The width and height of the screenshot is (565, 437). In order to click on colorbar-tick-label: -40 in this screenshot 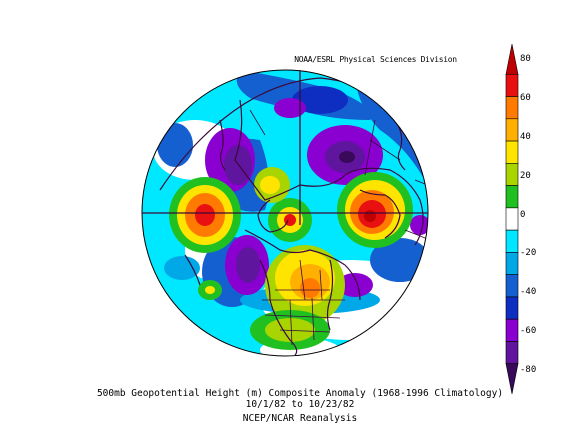, I will do `click(528, 292)`.